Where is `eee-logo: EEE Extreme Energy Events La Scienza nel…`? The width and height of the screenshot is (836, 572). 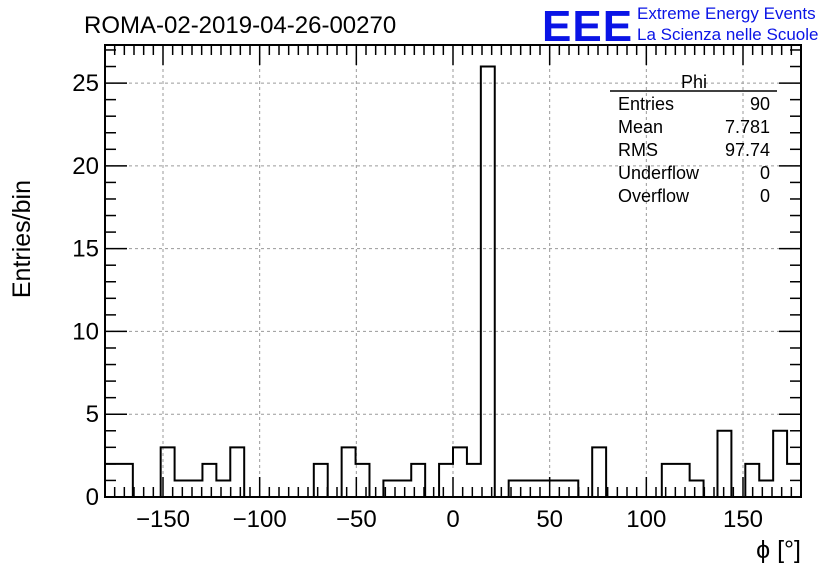
eee-logo: EEE Extreme Energy Events La Scienza nel… is located at coordinates (680, 26).